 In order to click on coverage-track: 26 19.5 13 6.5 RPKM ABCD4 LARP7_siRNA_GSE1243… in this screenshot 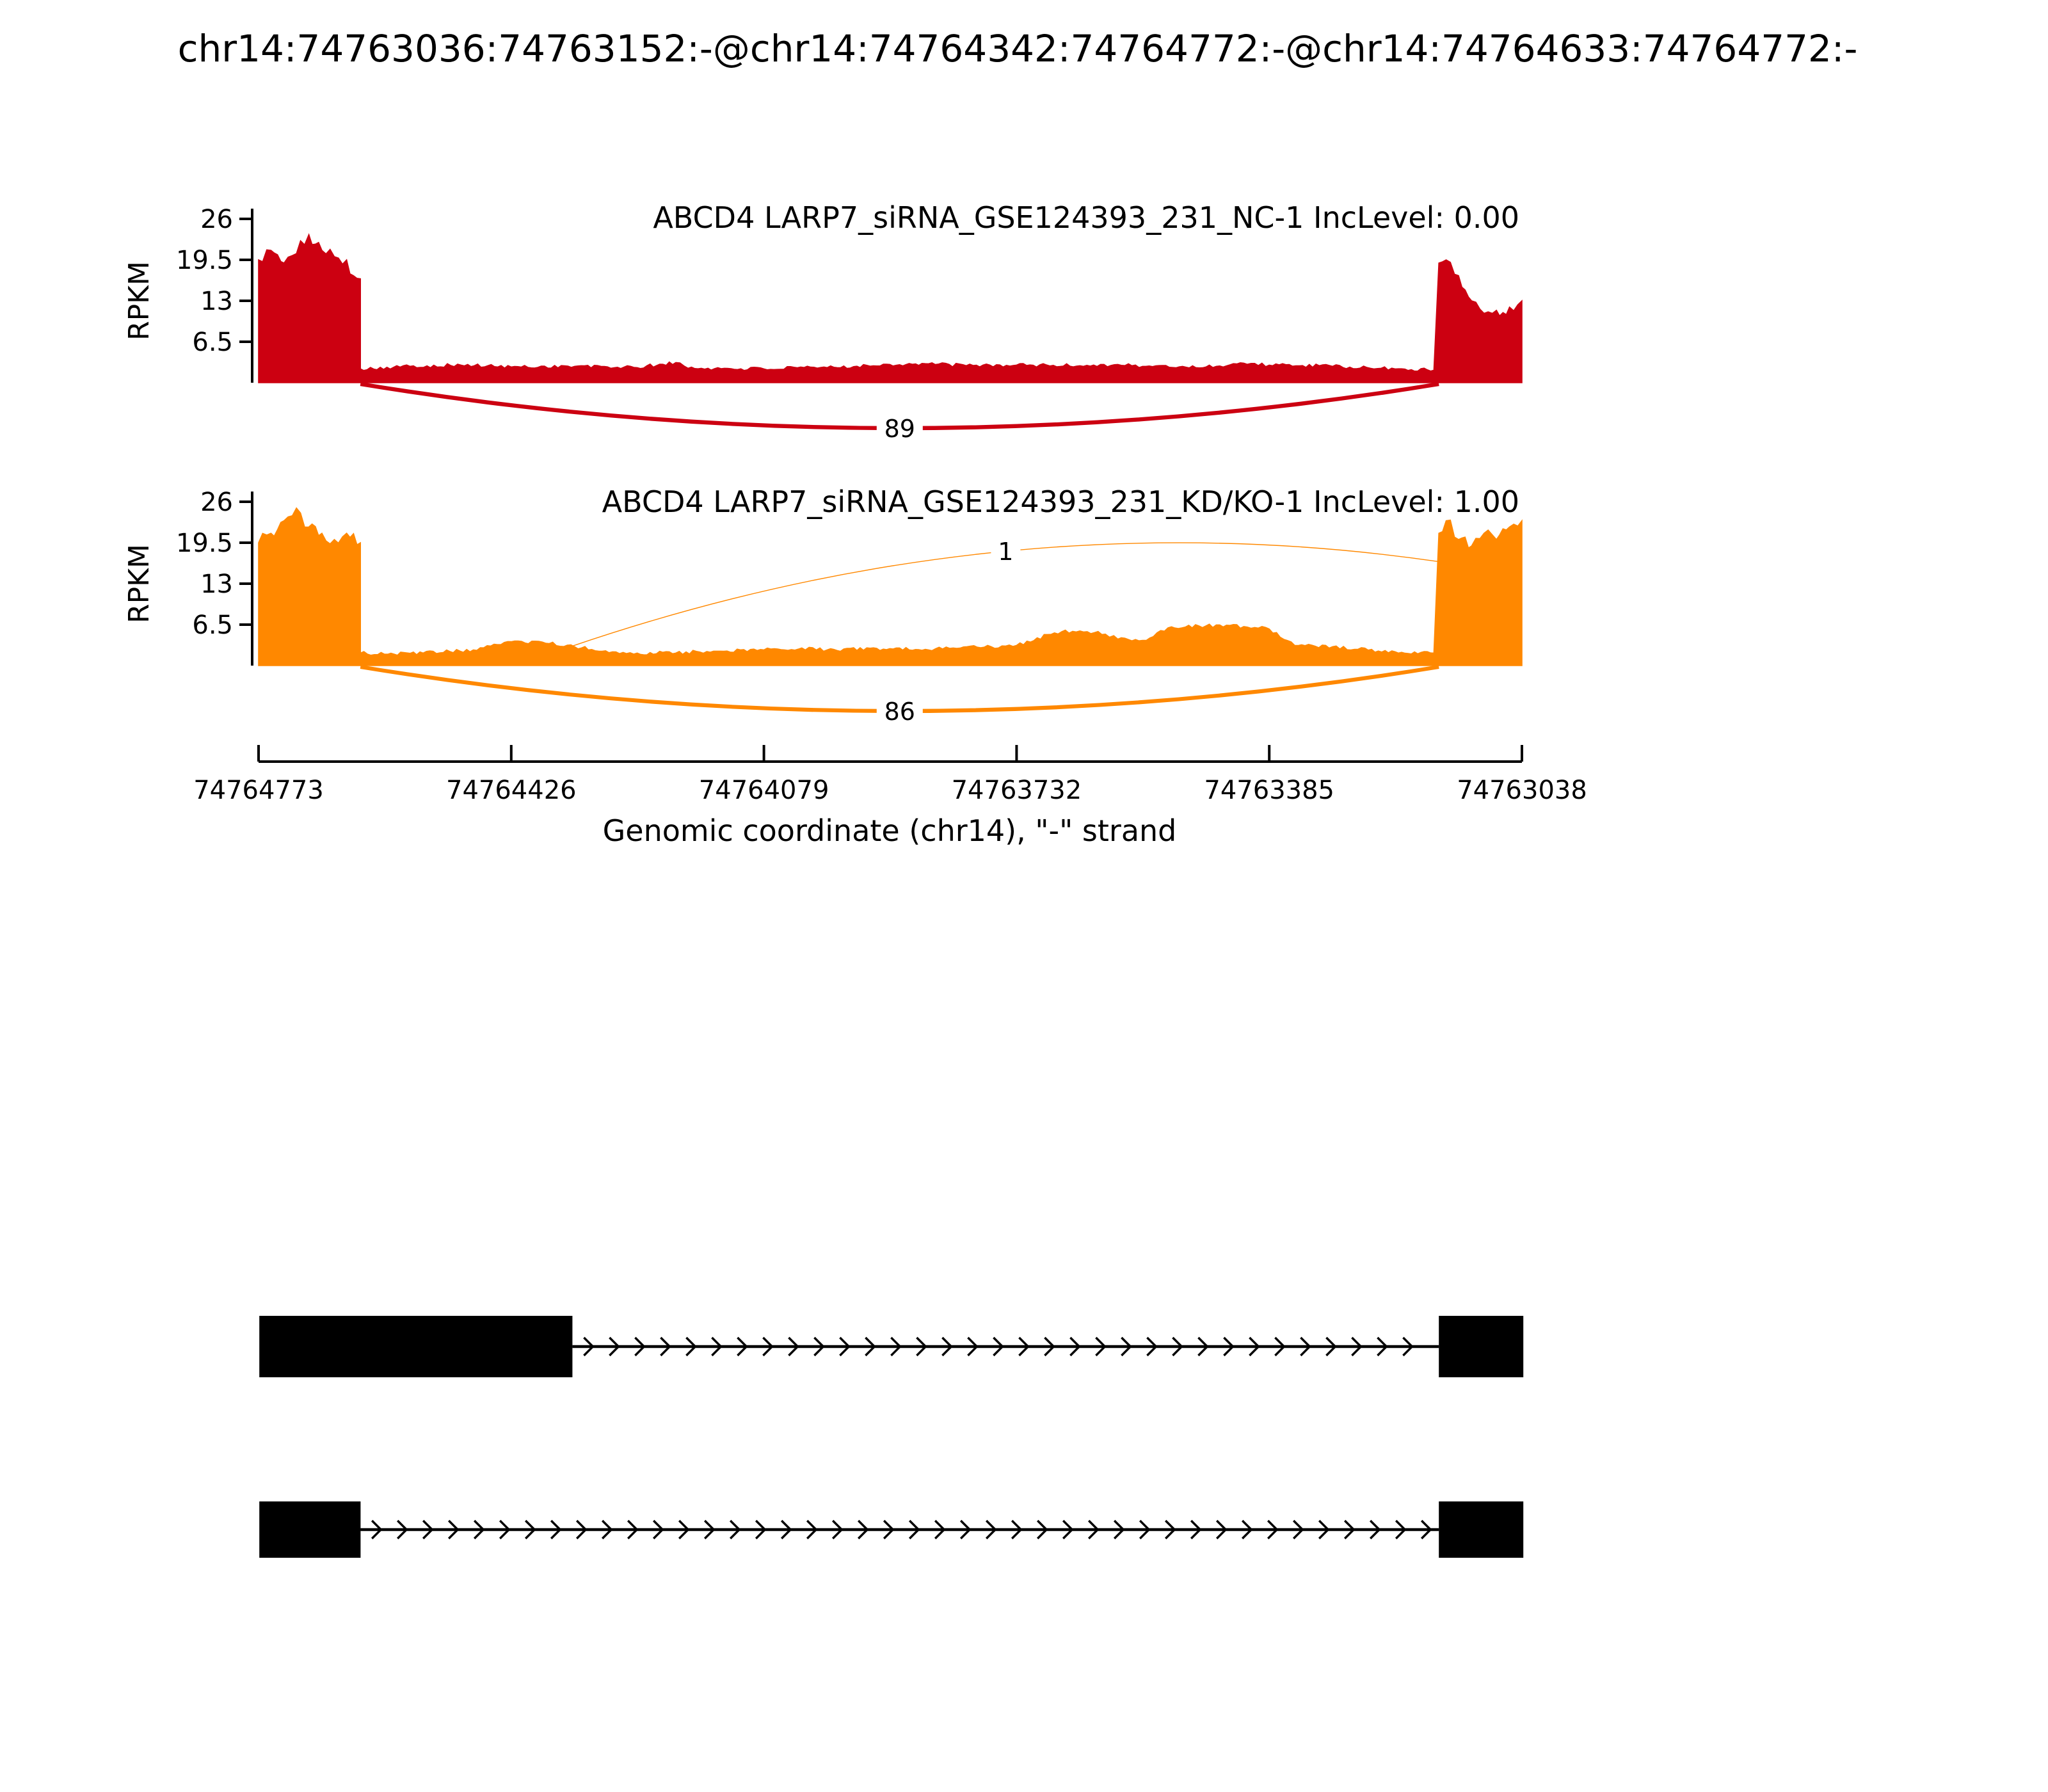, I will do `click(823, 322)`.